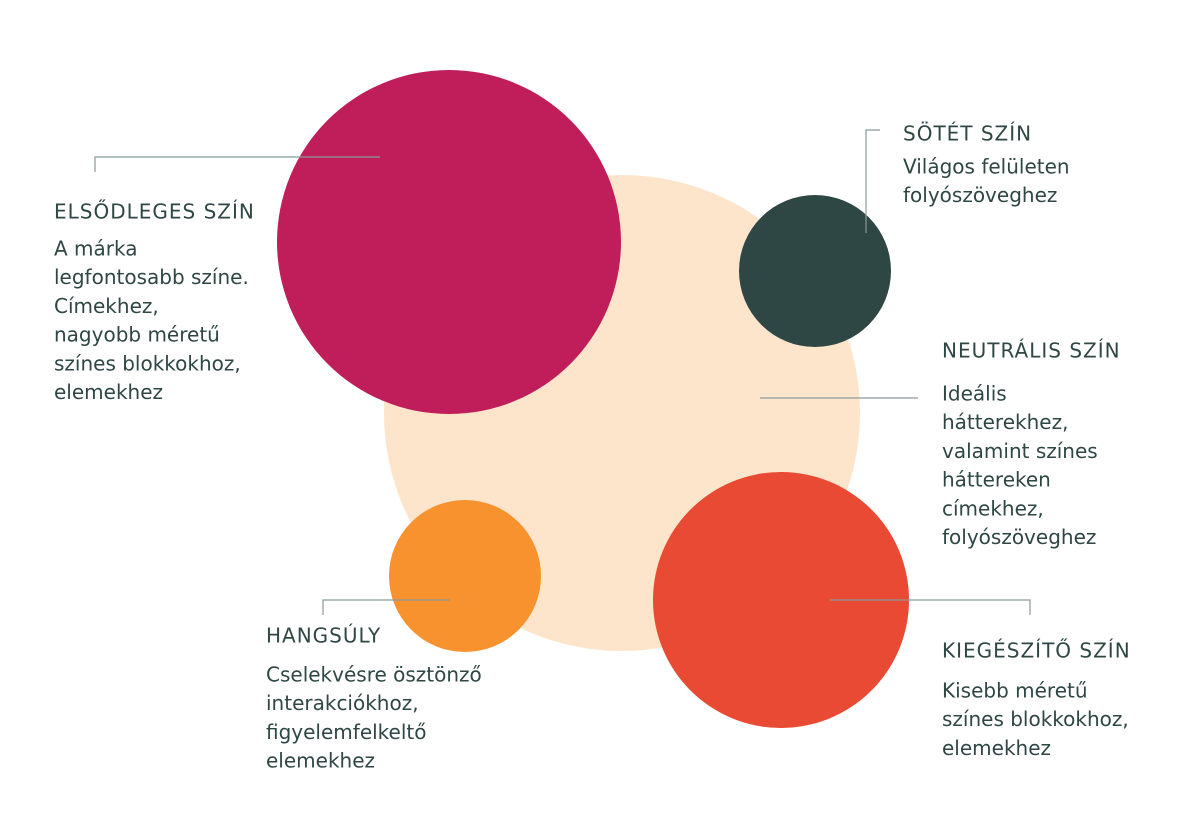 This screenshot has height=838, width=1200. Describe the element at coordinates (1036, 651) in the screenshot. I see `item-title: KIEGÉSZÍTŐ SZÍN` at that location.